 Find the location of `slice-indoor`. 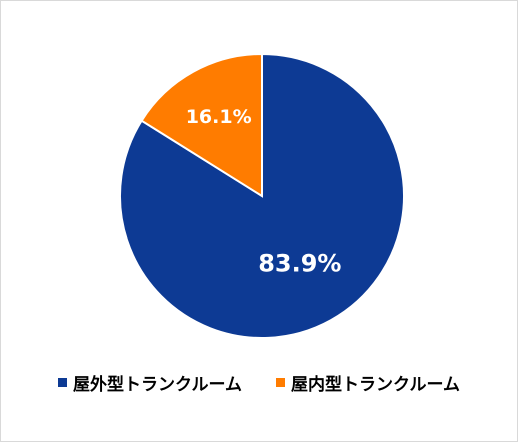

slice-indoor is located at coordinates (201, 125).